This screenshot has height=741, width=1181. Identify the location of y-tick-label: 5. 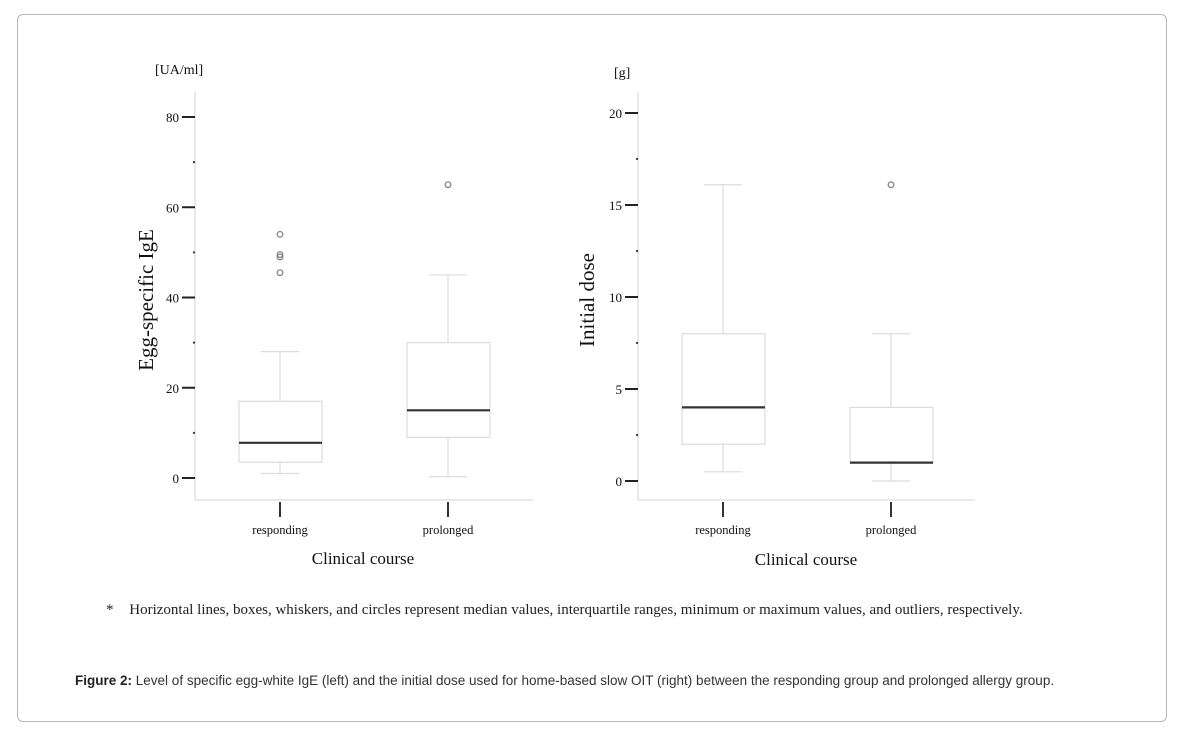
(619, 389).